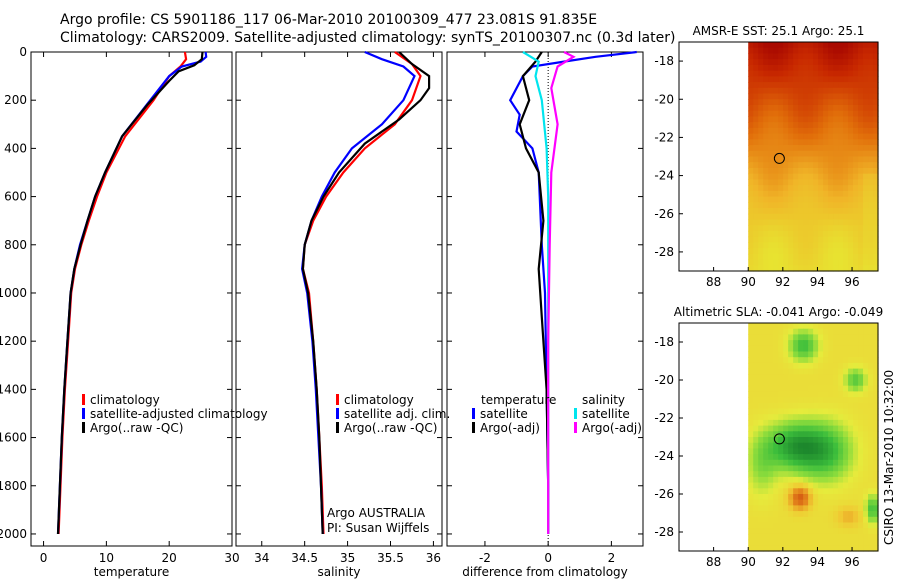 The image size is (900, 580). What do you see at coordinates (779, 158) in the screenshot?
I see `sst_map-argo-marker` at bounding box center [779, 158].